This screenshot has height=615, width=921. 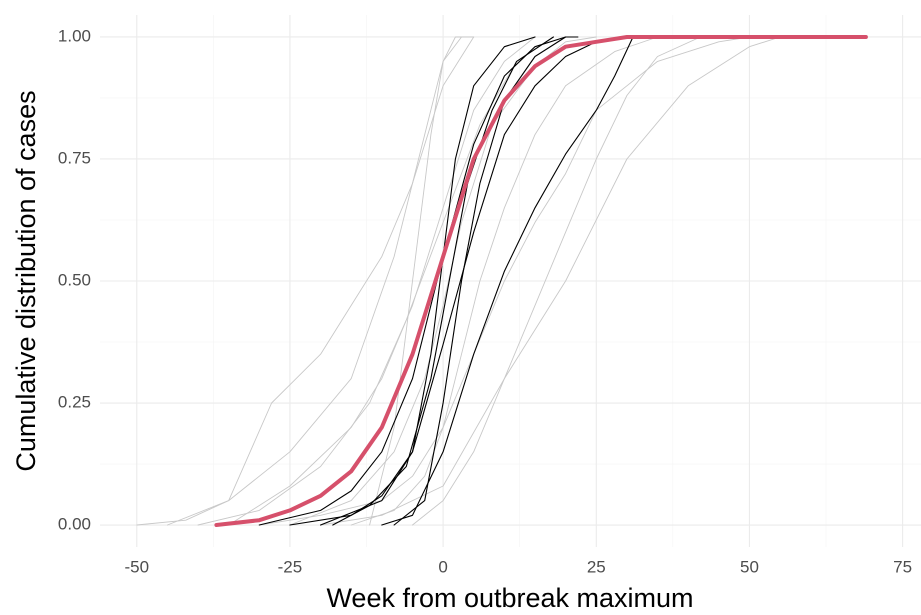 I want to click on series-line, so click(x=422, y=281).